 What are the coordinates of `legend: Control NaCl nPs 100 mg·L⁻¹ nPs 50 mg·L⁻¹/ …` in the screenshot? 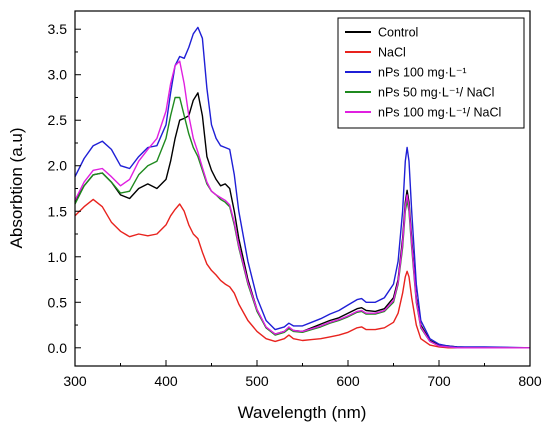 It's located at (431, 73).